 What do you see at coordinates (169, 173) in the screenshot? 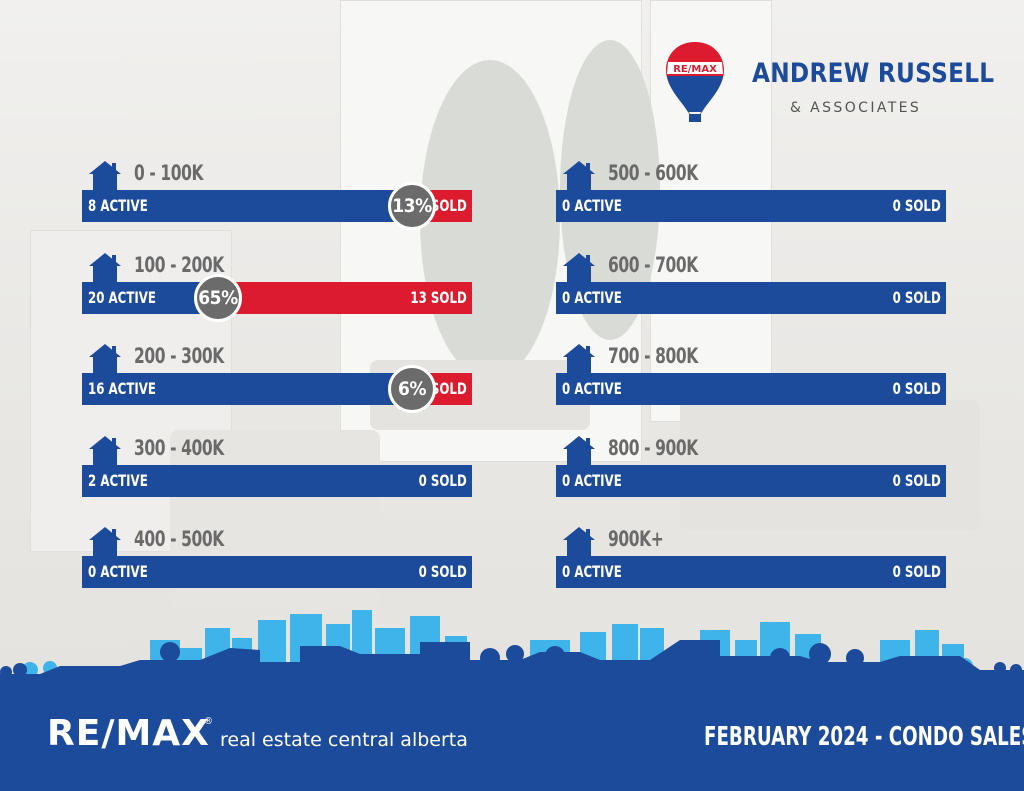
I see `price-range-label: 0 - 100K` at bounding box center [169, 173].